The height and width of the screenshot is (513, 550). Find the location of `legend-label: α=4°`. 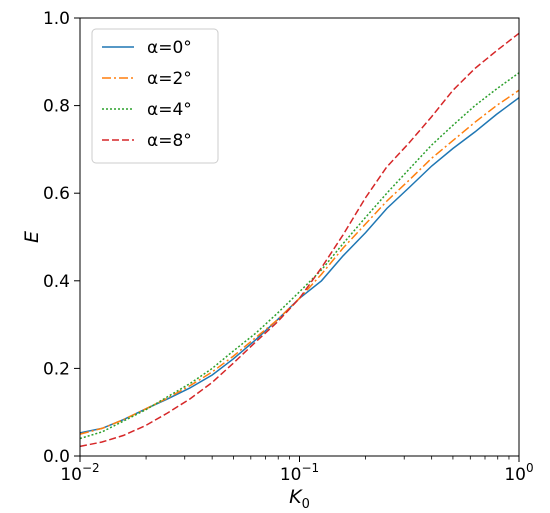

legend-label: α=4° is located at coordinates (169, 110).